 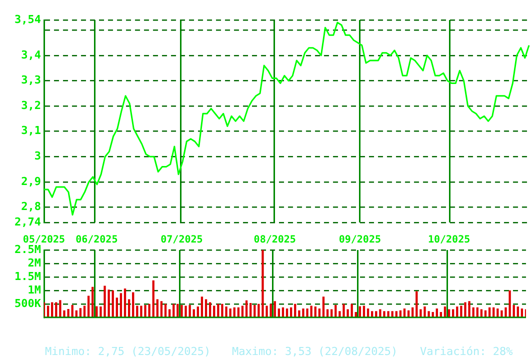 I want to click on text: Maximo: 3,53 (22/08/2025), so click(x=315, y=351).